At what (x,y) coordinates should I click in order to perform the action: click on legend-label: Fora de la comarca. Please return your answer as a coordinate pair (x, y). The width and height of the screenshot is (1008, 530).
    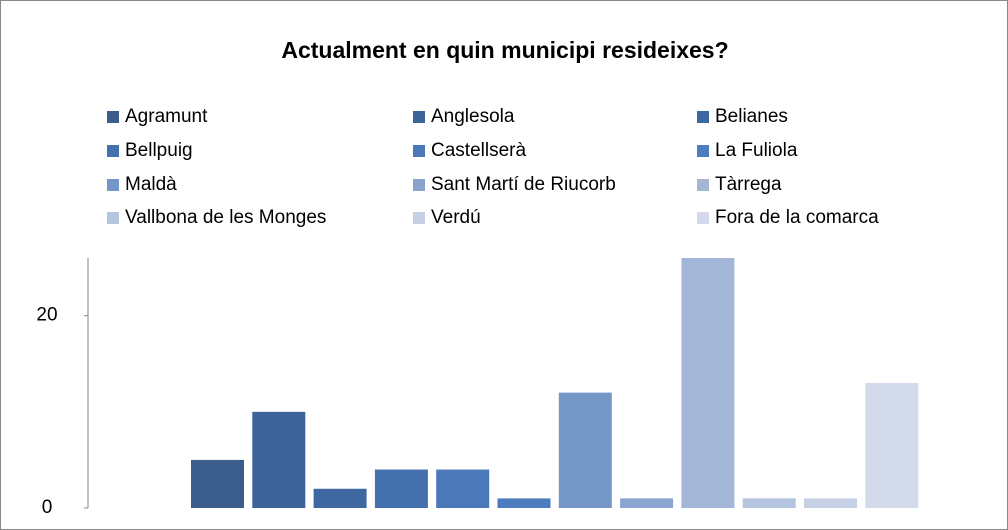
    Looking at the image, I should click on (797, 217).